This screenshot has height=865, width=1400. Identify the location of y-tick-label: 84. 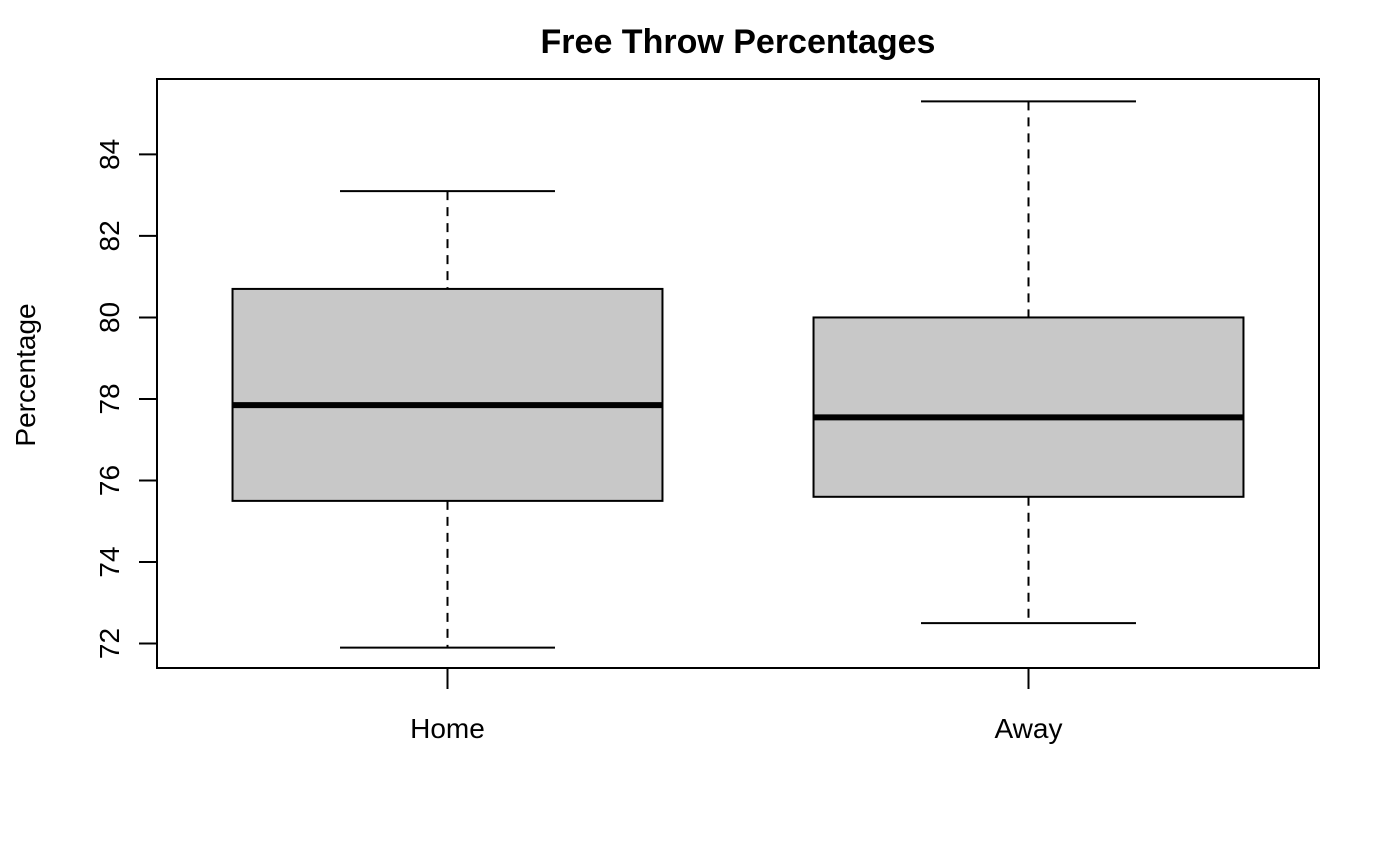
(109, 154).